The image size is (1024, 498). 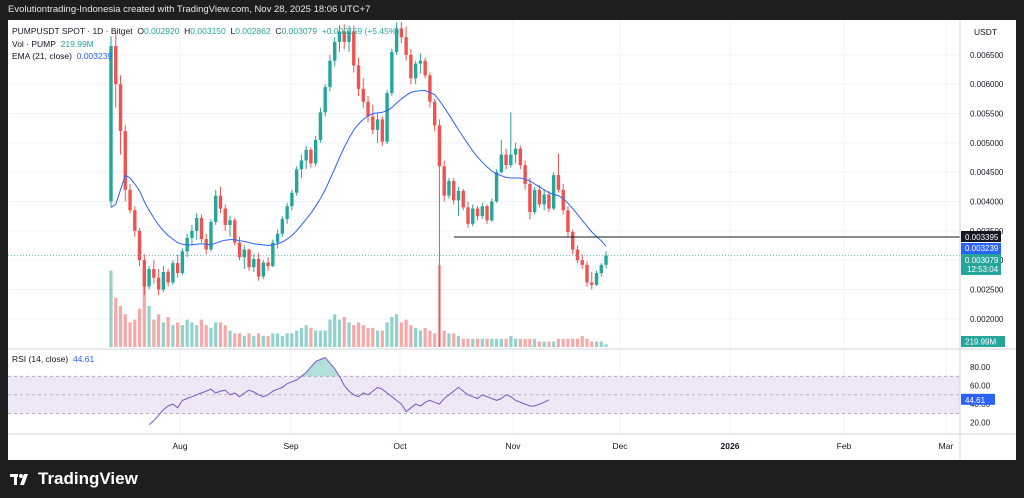 What do you see at coordinates (278, 31) in the screenshot?
I see `close-label: C` at bounding box center [278, 31].